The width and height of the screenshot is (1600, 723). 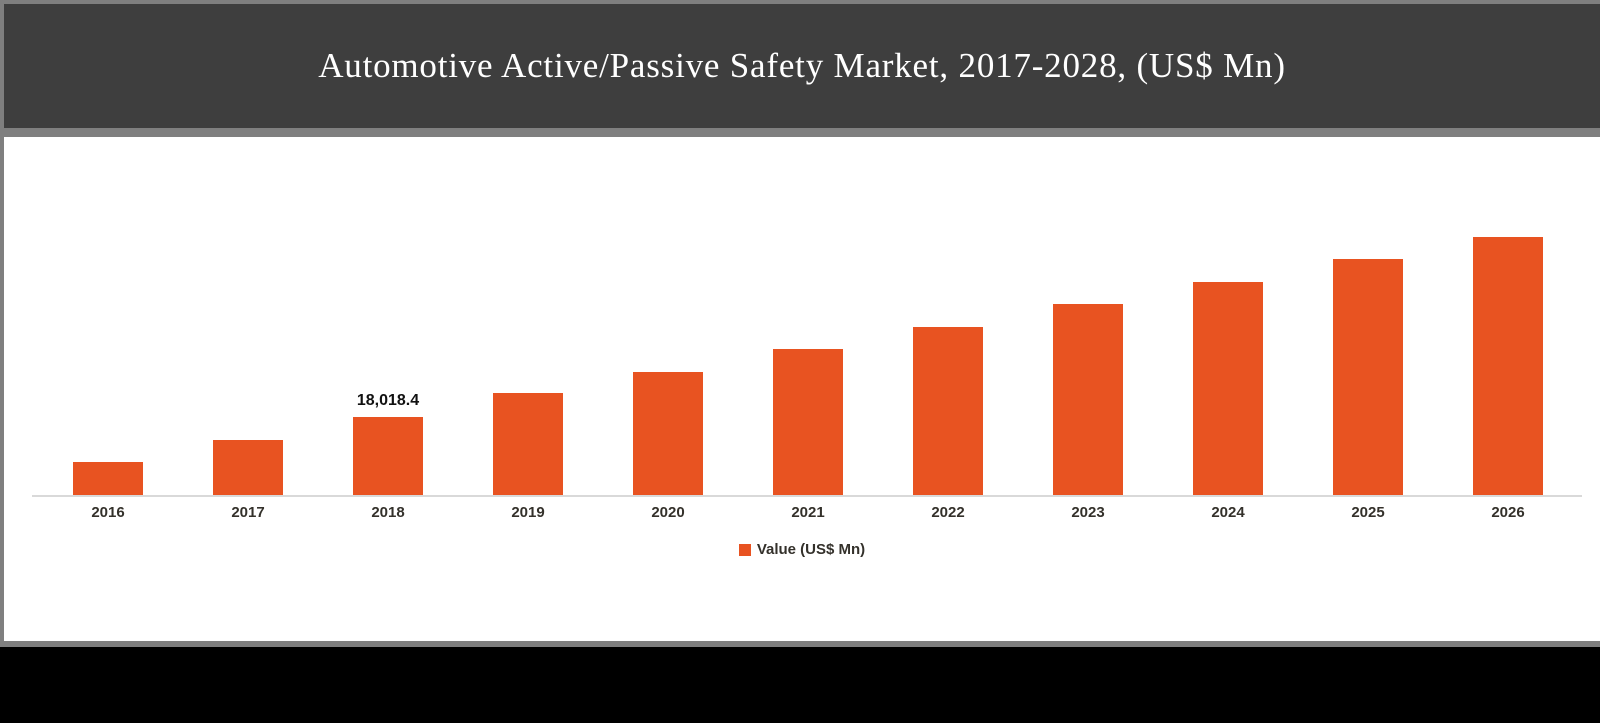 What do you see at coordinates (1088, 400) in the screenshot?
I see `bar-2023` at bounding box center [1088, 400].